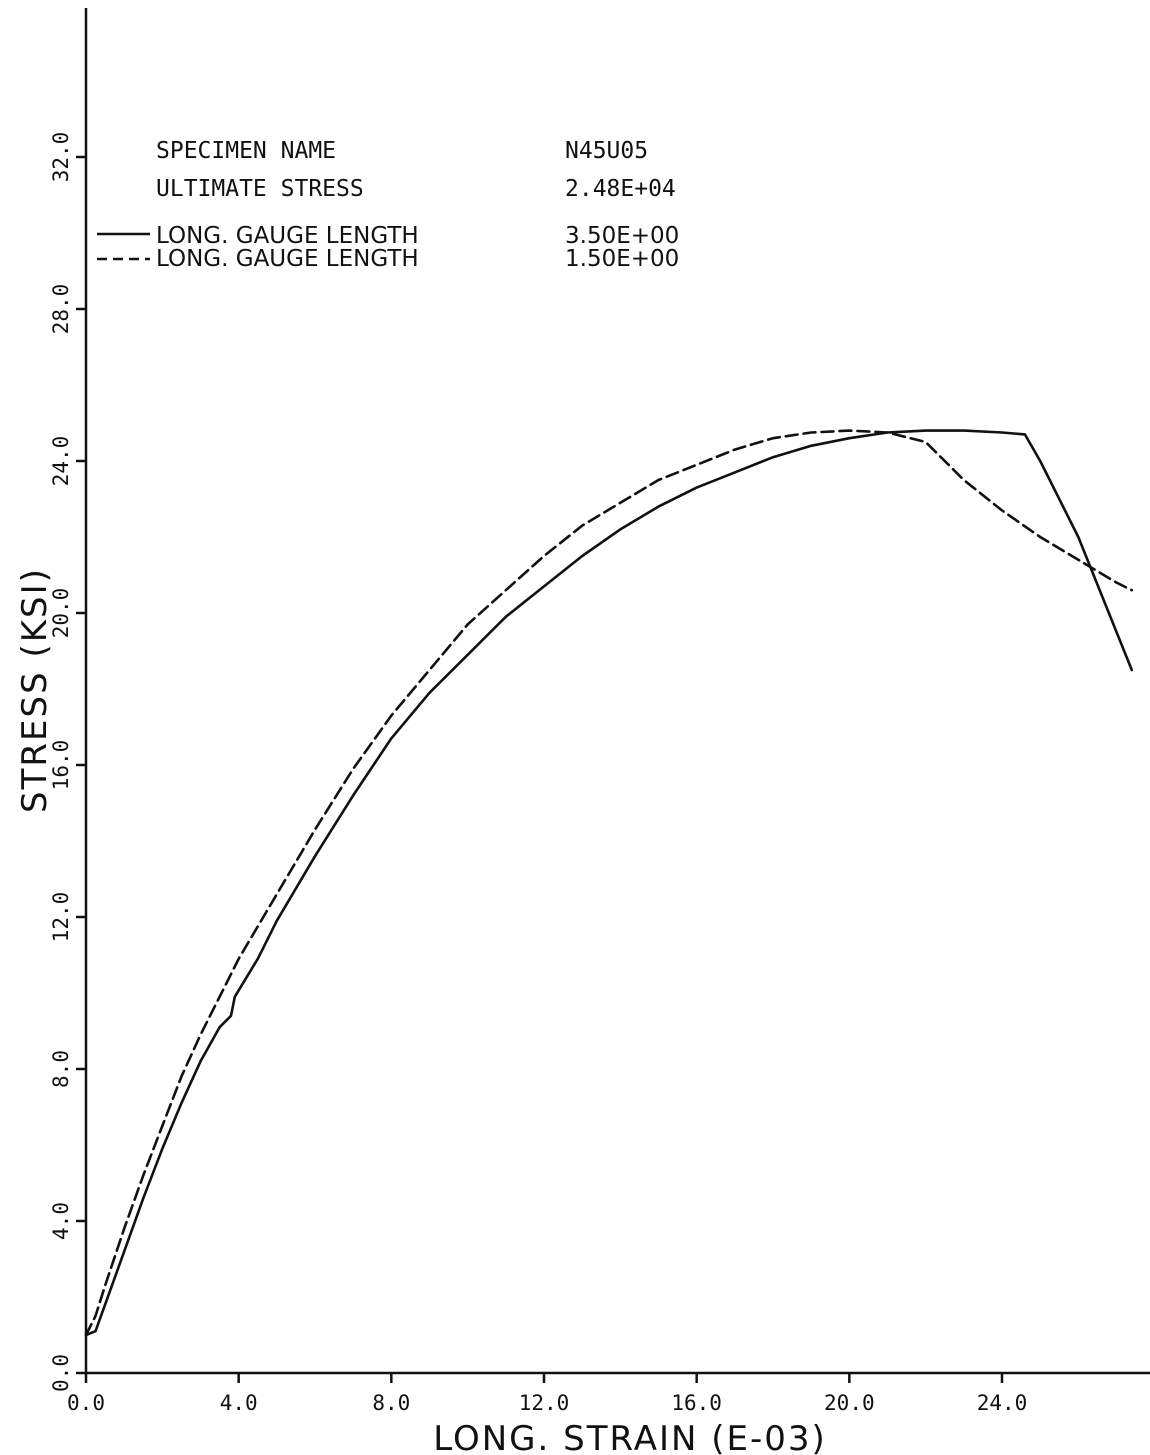 The width and height of the screenshot is (1150, 1455). Describe the element at coordinates (239, 1403) in the screenshot. I see `x-tick-label: 4.0` at that location.